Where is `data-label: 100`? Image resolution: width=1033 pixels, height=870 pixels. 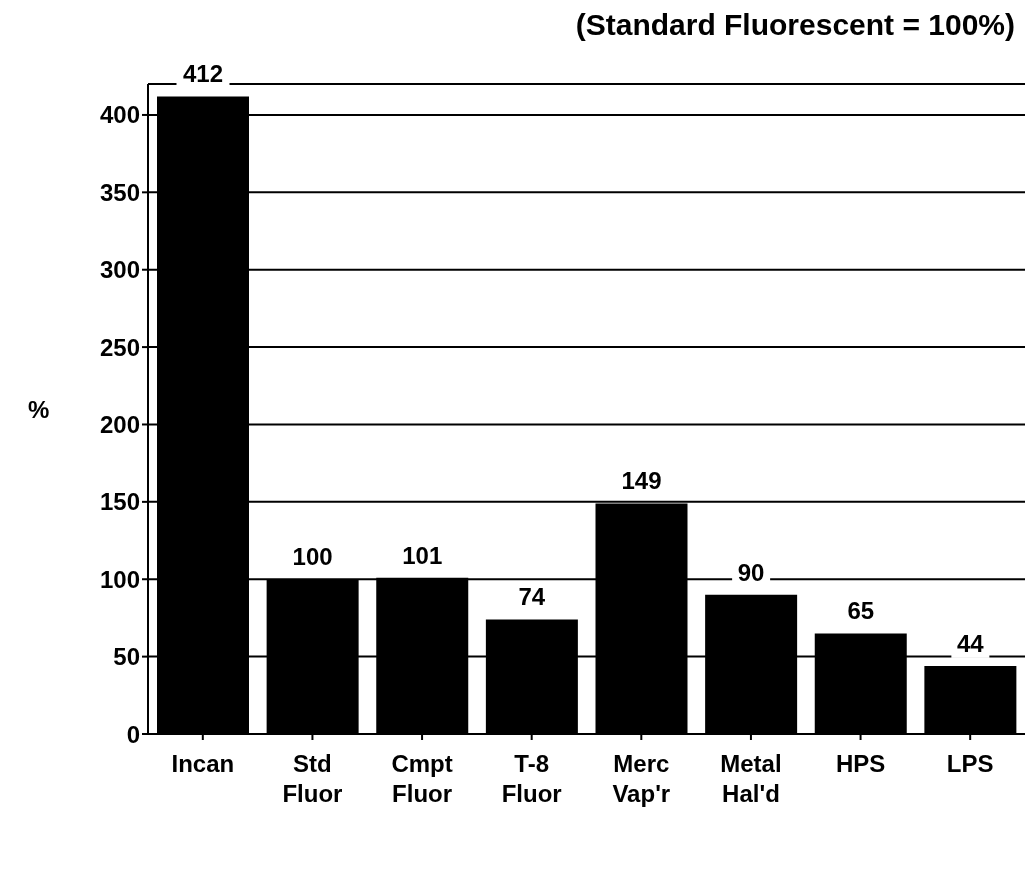
data-label: 100 is located at coordinates (312, 557).